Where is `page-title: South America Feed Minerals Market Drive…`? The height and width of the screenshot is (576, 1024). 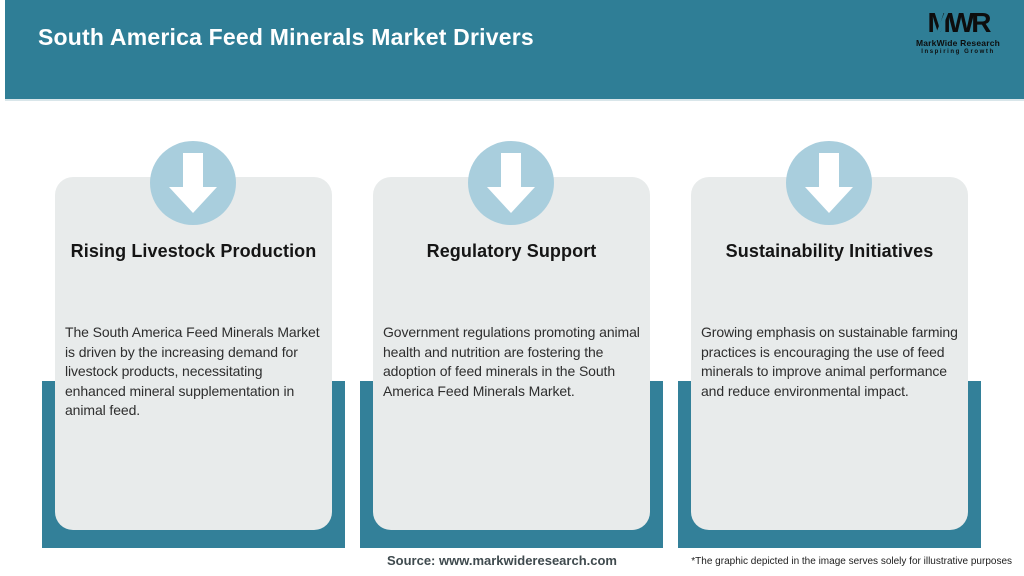 page-title: South America Feed Minerals Market Drive… is located at coordinates (286, 37).